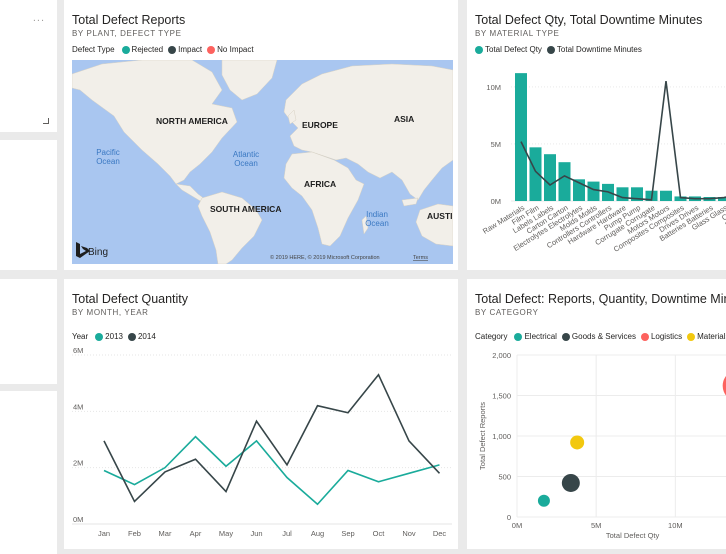 The height and width of the screenshot is (554, 726). Describe the element at coordinates (507, 312) in the screenshot. I see `tile-subtitle: BY CATEGORY` at that location.